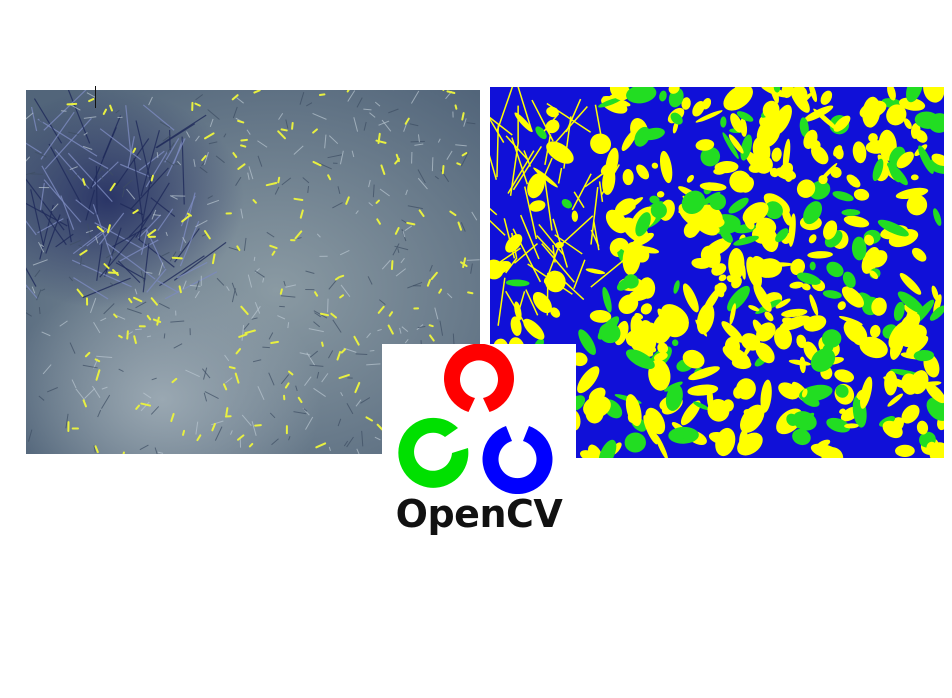 This screenshot has height=698, width=952. Describe the element at coordinates (479, 514) in the screenshot. I see `opencv-logo-text: OpenCV` at that location.